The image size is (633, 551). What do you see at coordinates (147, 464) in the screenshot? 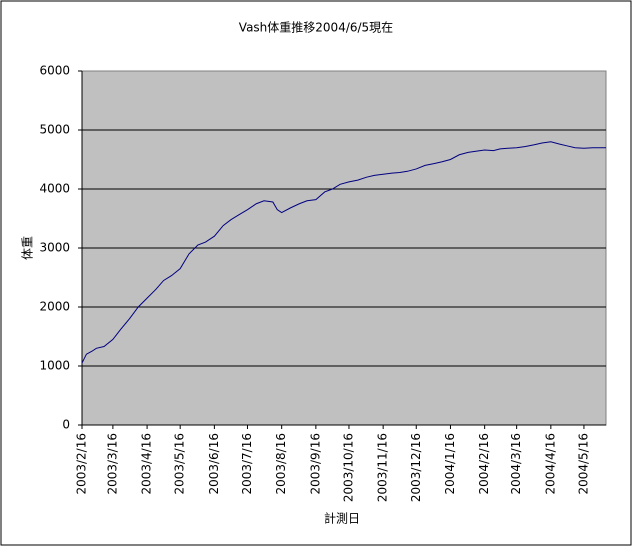
I see `x-tick-label: 2003/4/16` at bounding box center [147, 464].